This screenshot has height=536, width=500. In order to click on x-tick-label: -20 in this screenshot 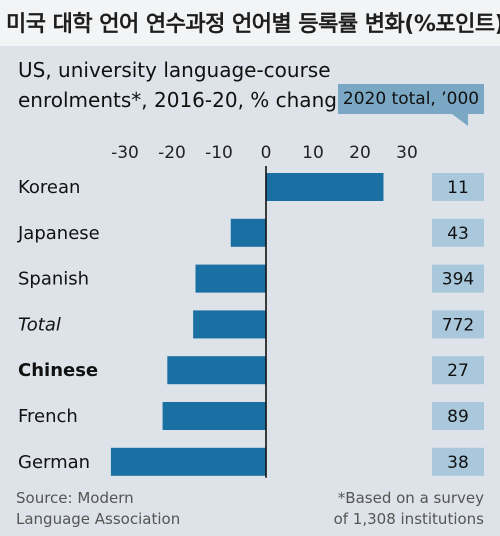, I will do `click(172, 153)`.